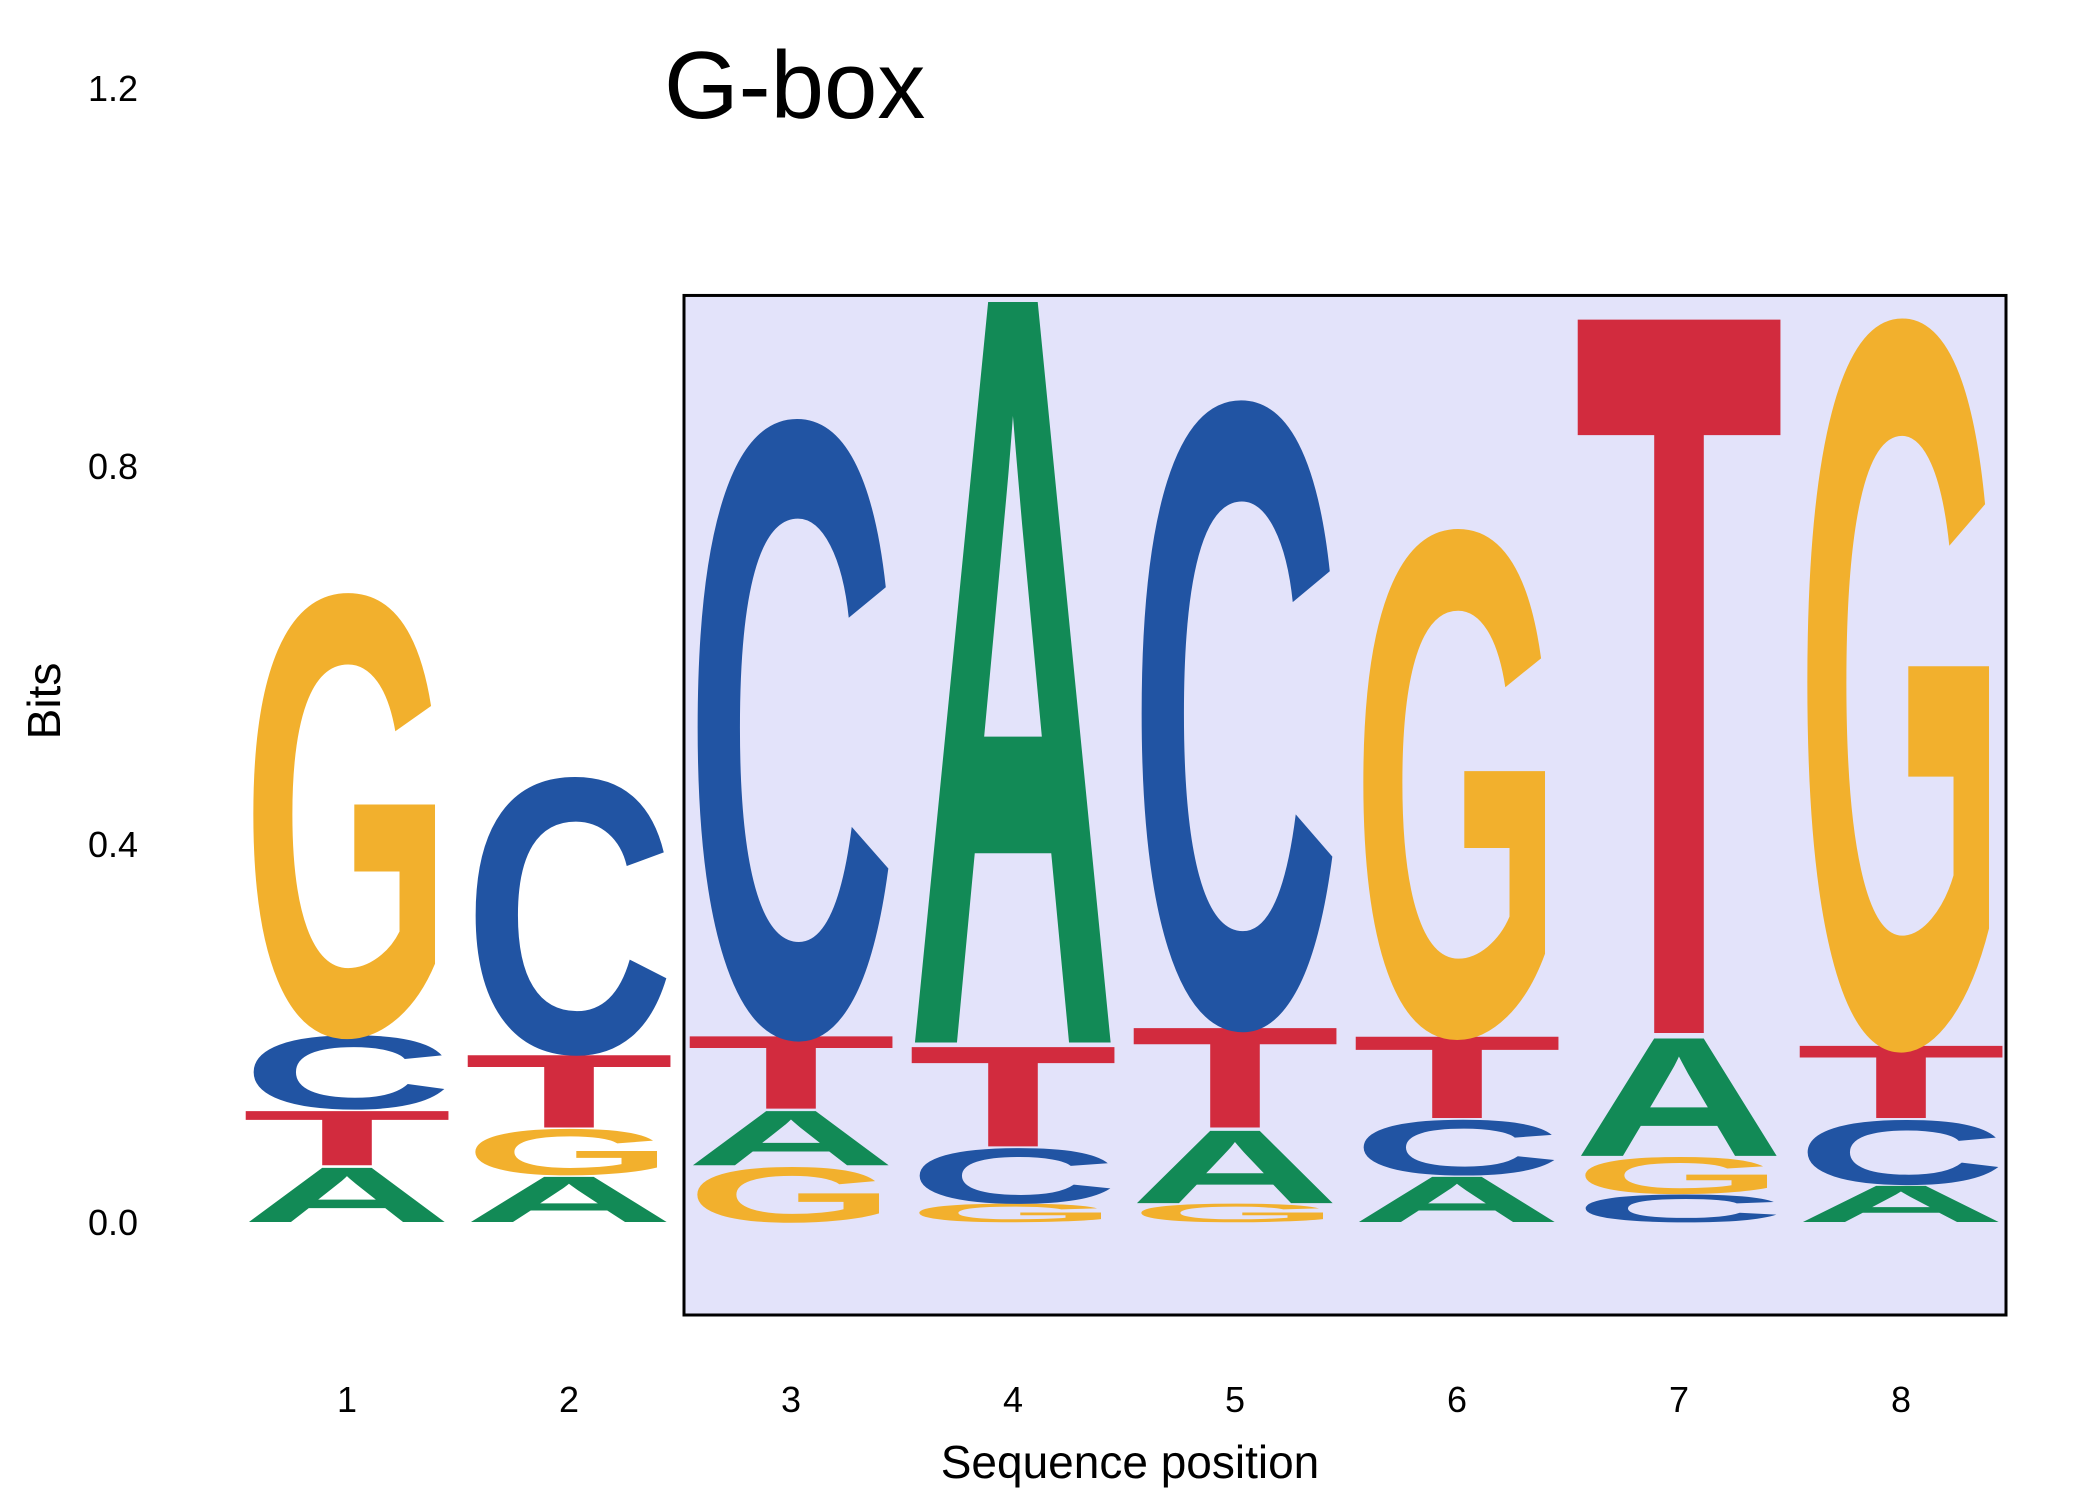 The image size is (2100, 1500). Describe the element at coordinates (113, 844) in the screenshot. I see `y-tick-label: 0.4` at that location.